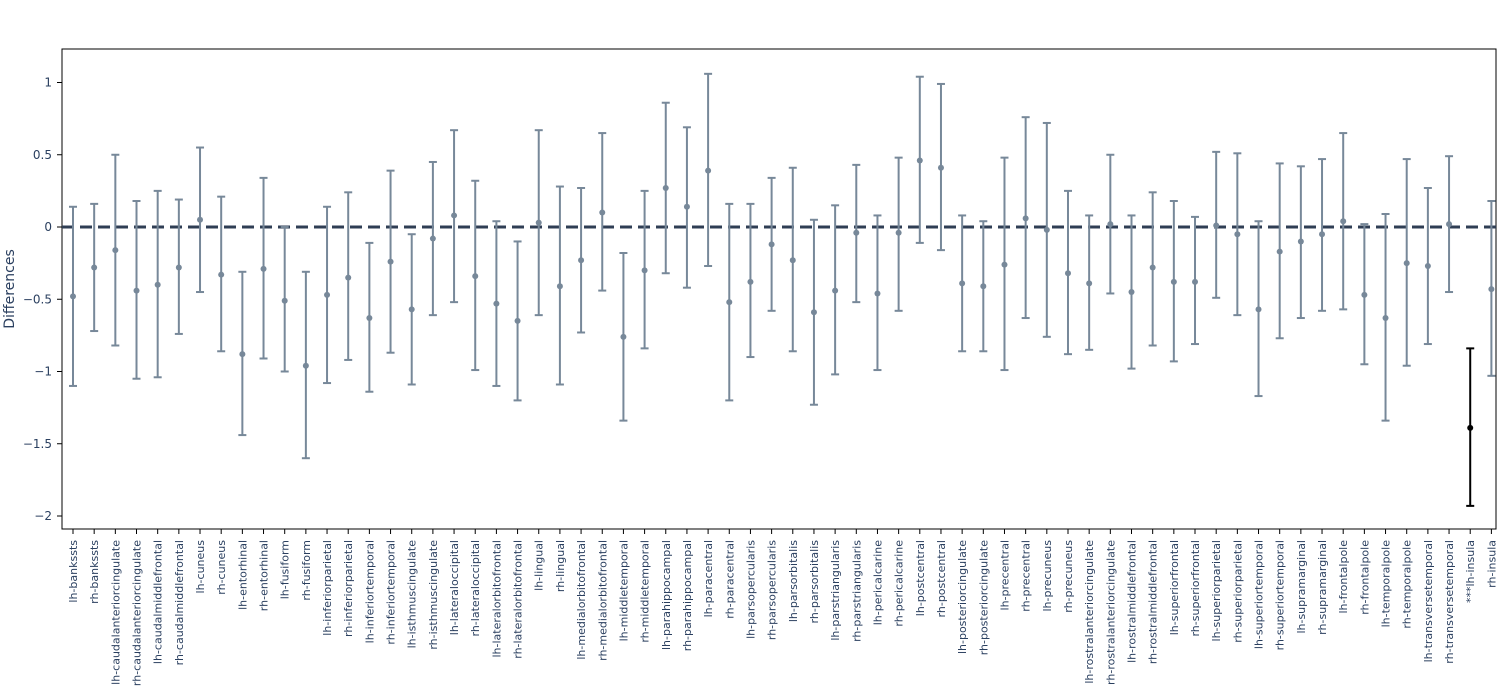 Image resolution: width=1500 pixels, height=700 pixels. What do you see at coordinates (856, 591) in the screenshot?
I see `x-tick-label: rh-parstriangularis` at bounding box center [856, 591].